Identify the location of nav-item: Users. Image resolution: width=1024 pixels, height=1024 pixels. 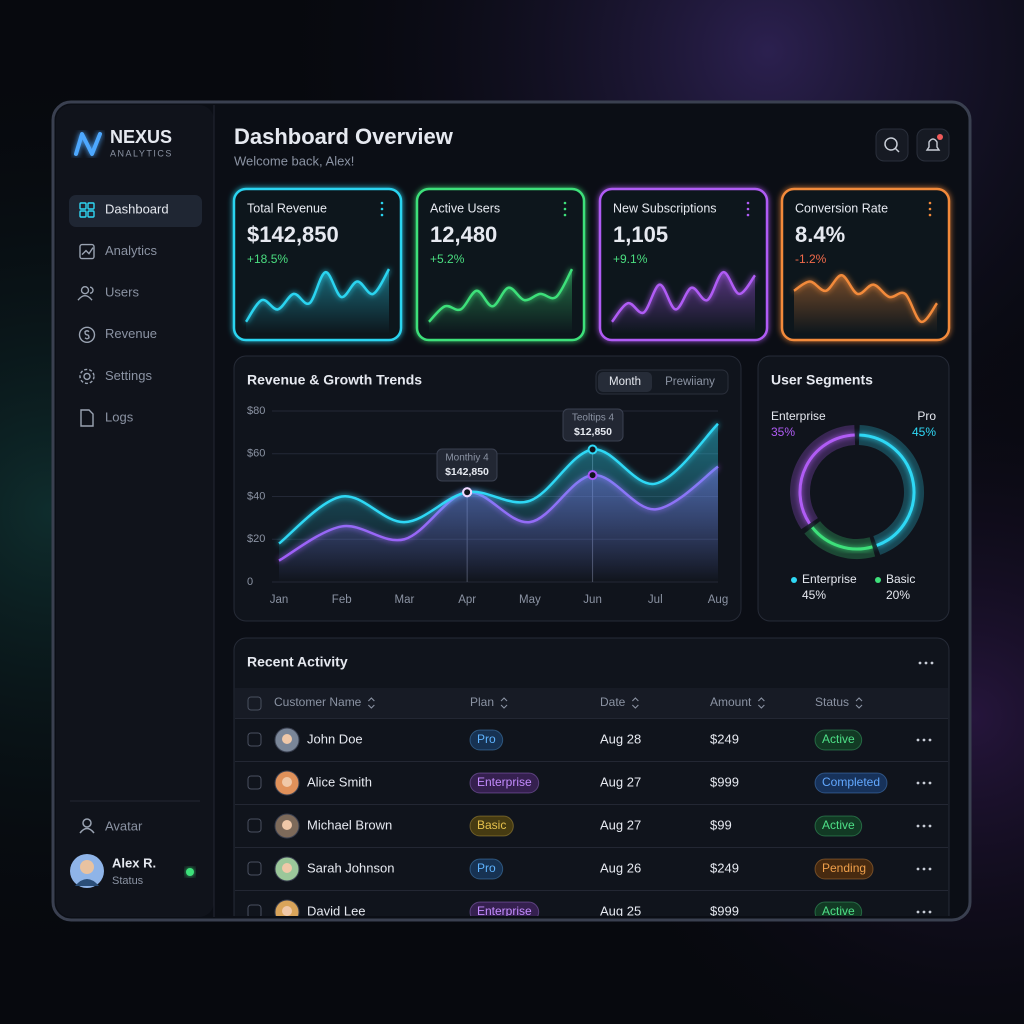
(122, 292).